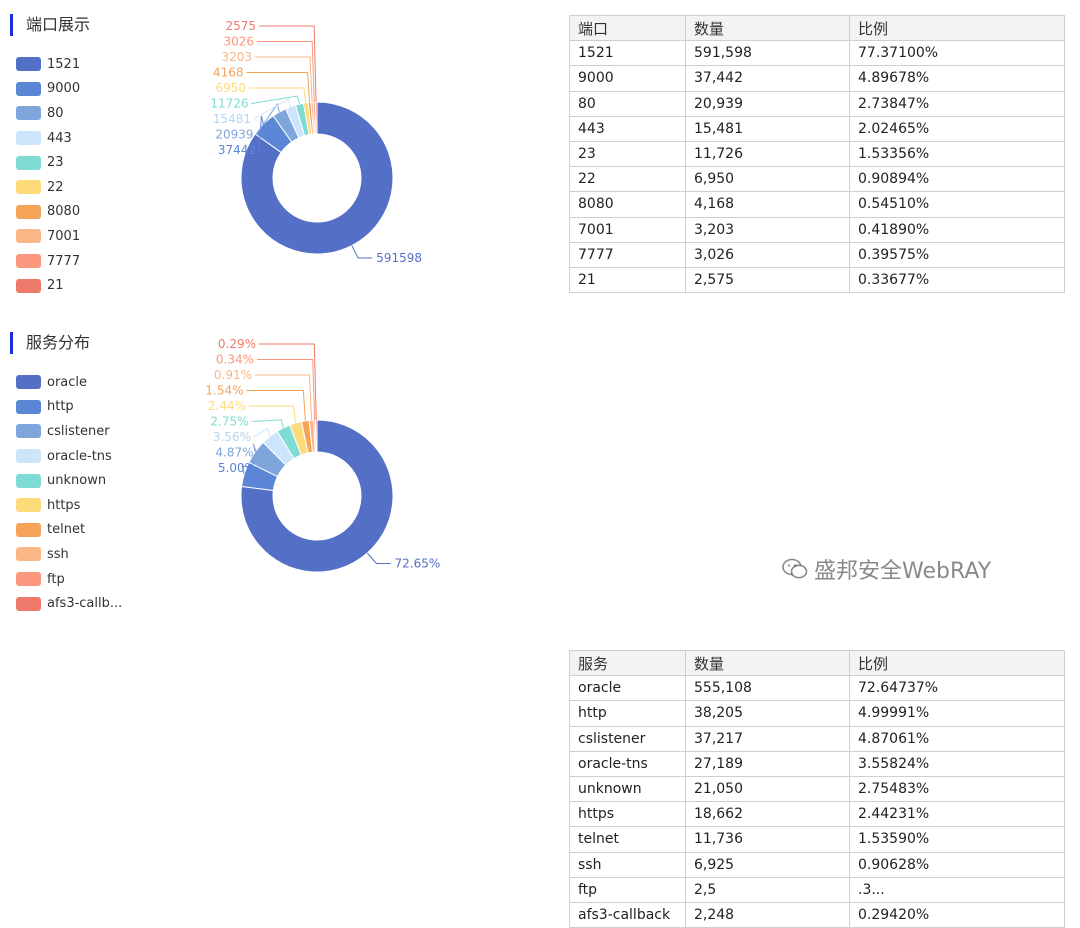  Describe the element at coordinates (229, 422) in the screenshot. I see `slice-label: 2.75%` at that location.